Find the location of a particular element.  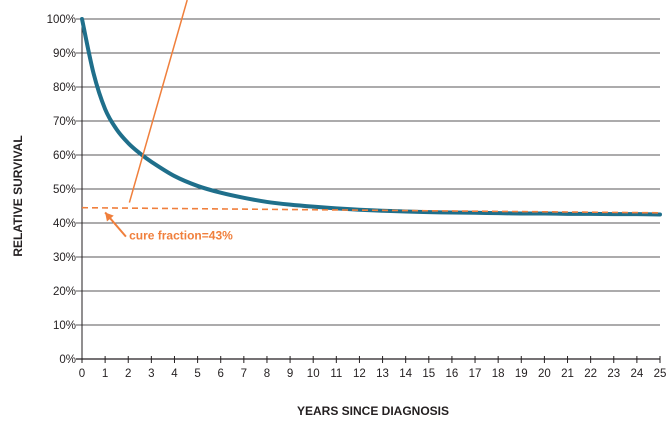

slope-line is located at coordinates (158, 101).